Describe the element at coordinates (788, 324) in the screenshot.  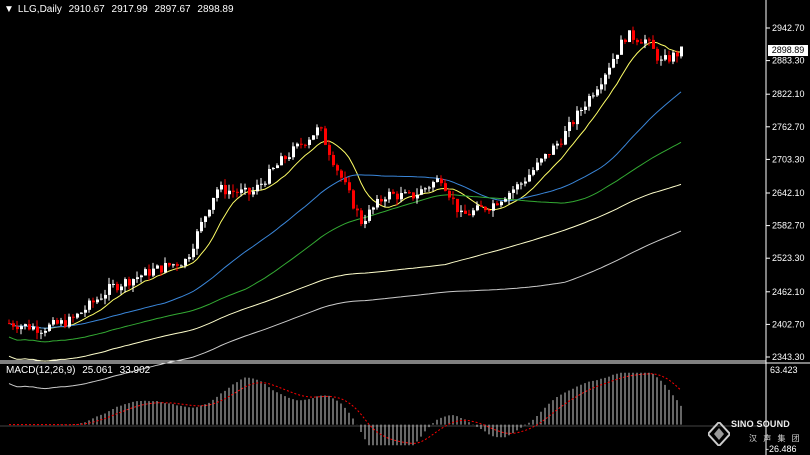
I see `price-axis-label: 2402.70` at that location.